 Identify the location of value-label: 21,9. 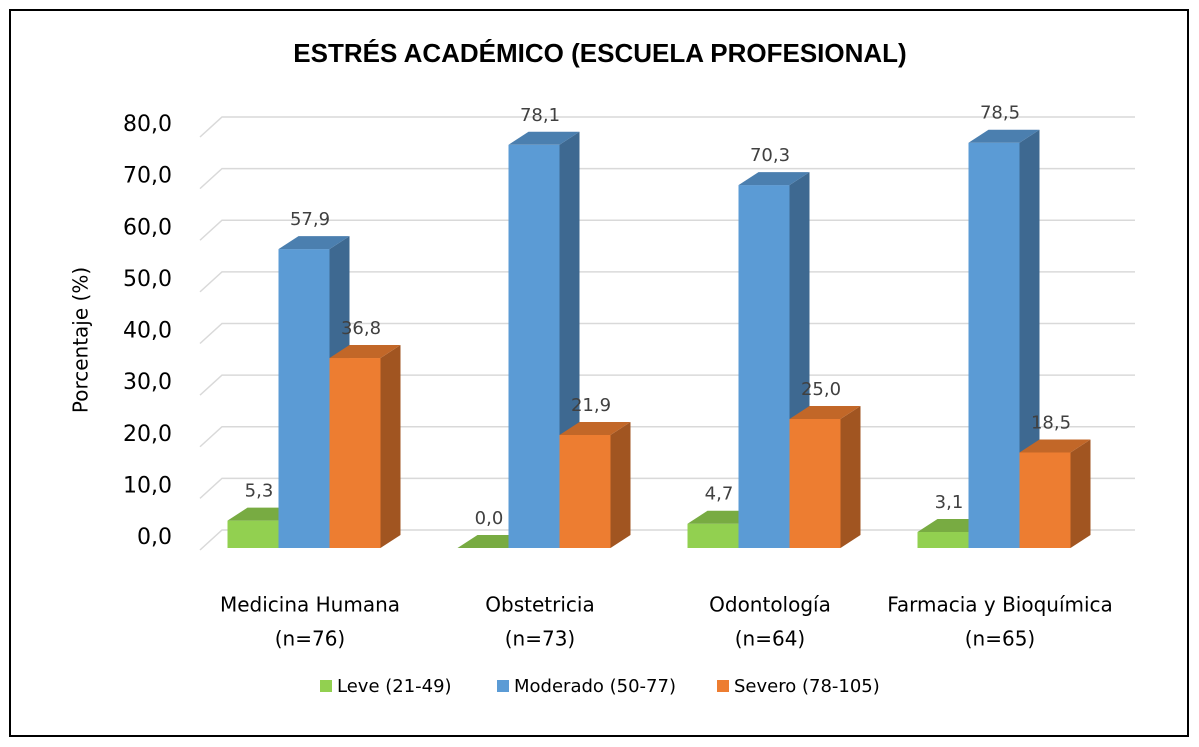
(591, 405).